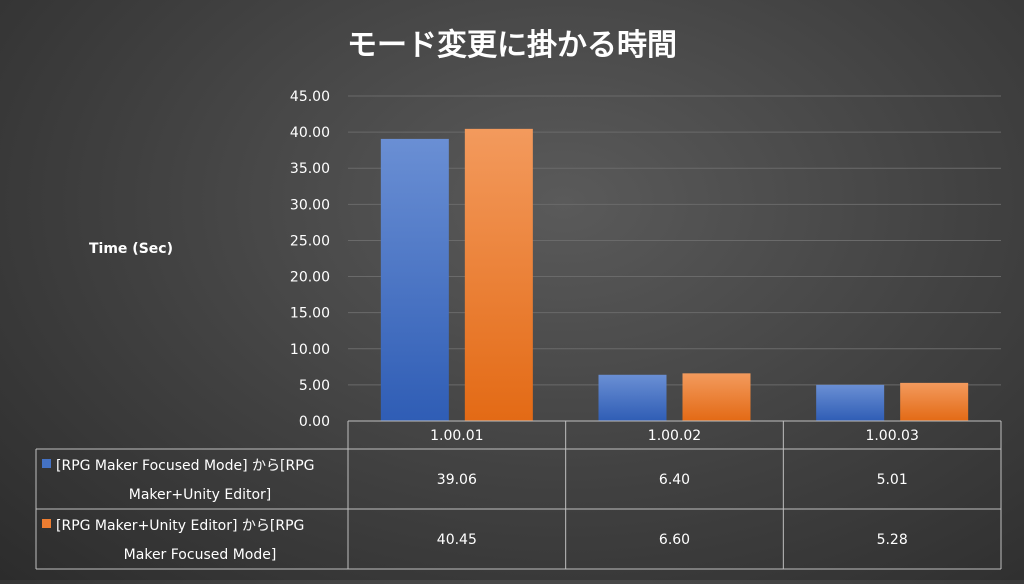 This screenshot has width=1024, height=584. I want to click on data-label: 39.06, so click(457, 480).